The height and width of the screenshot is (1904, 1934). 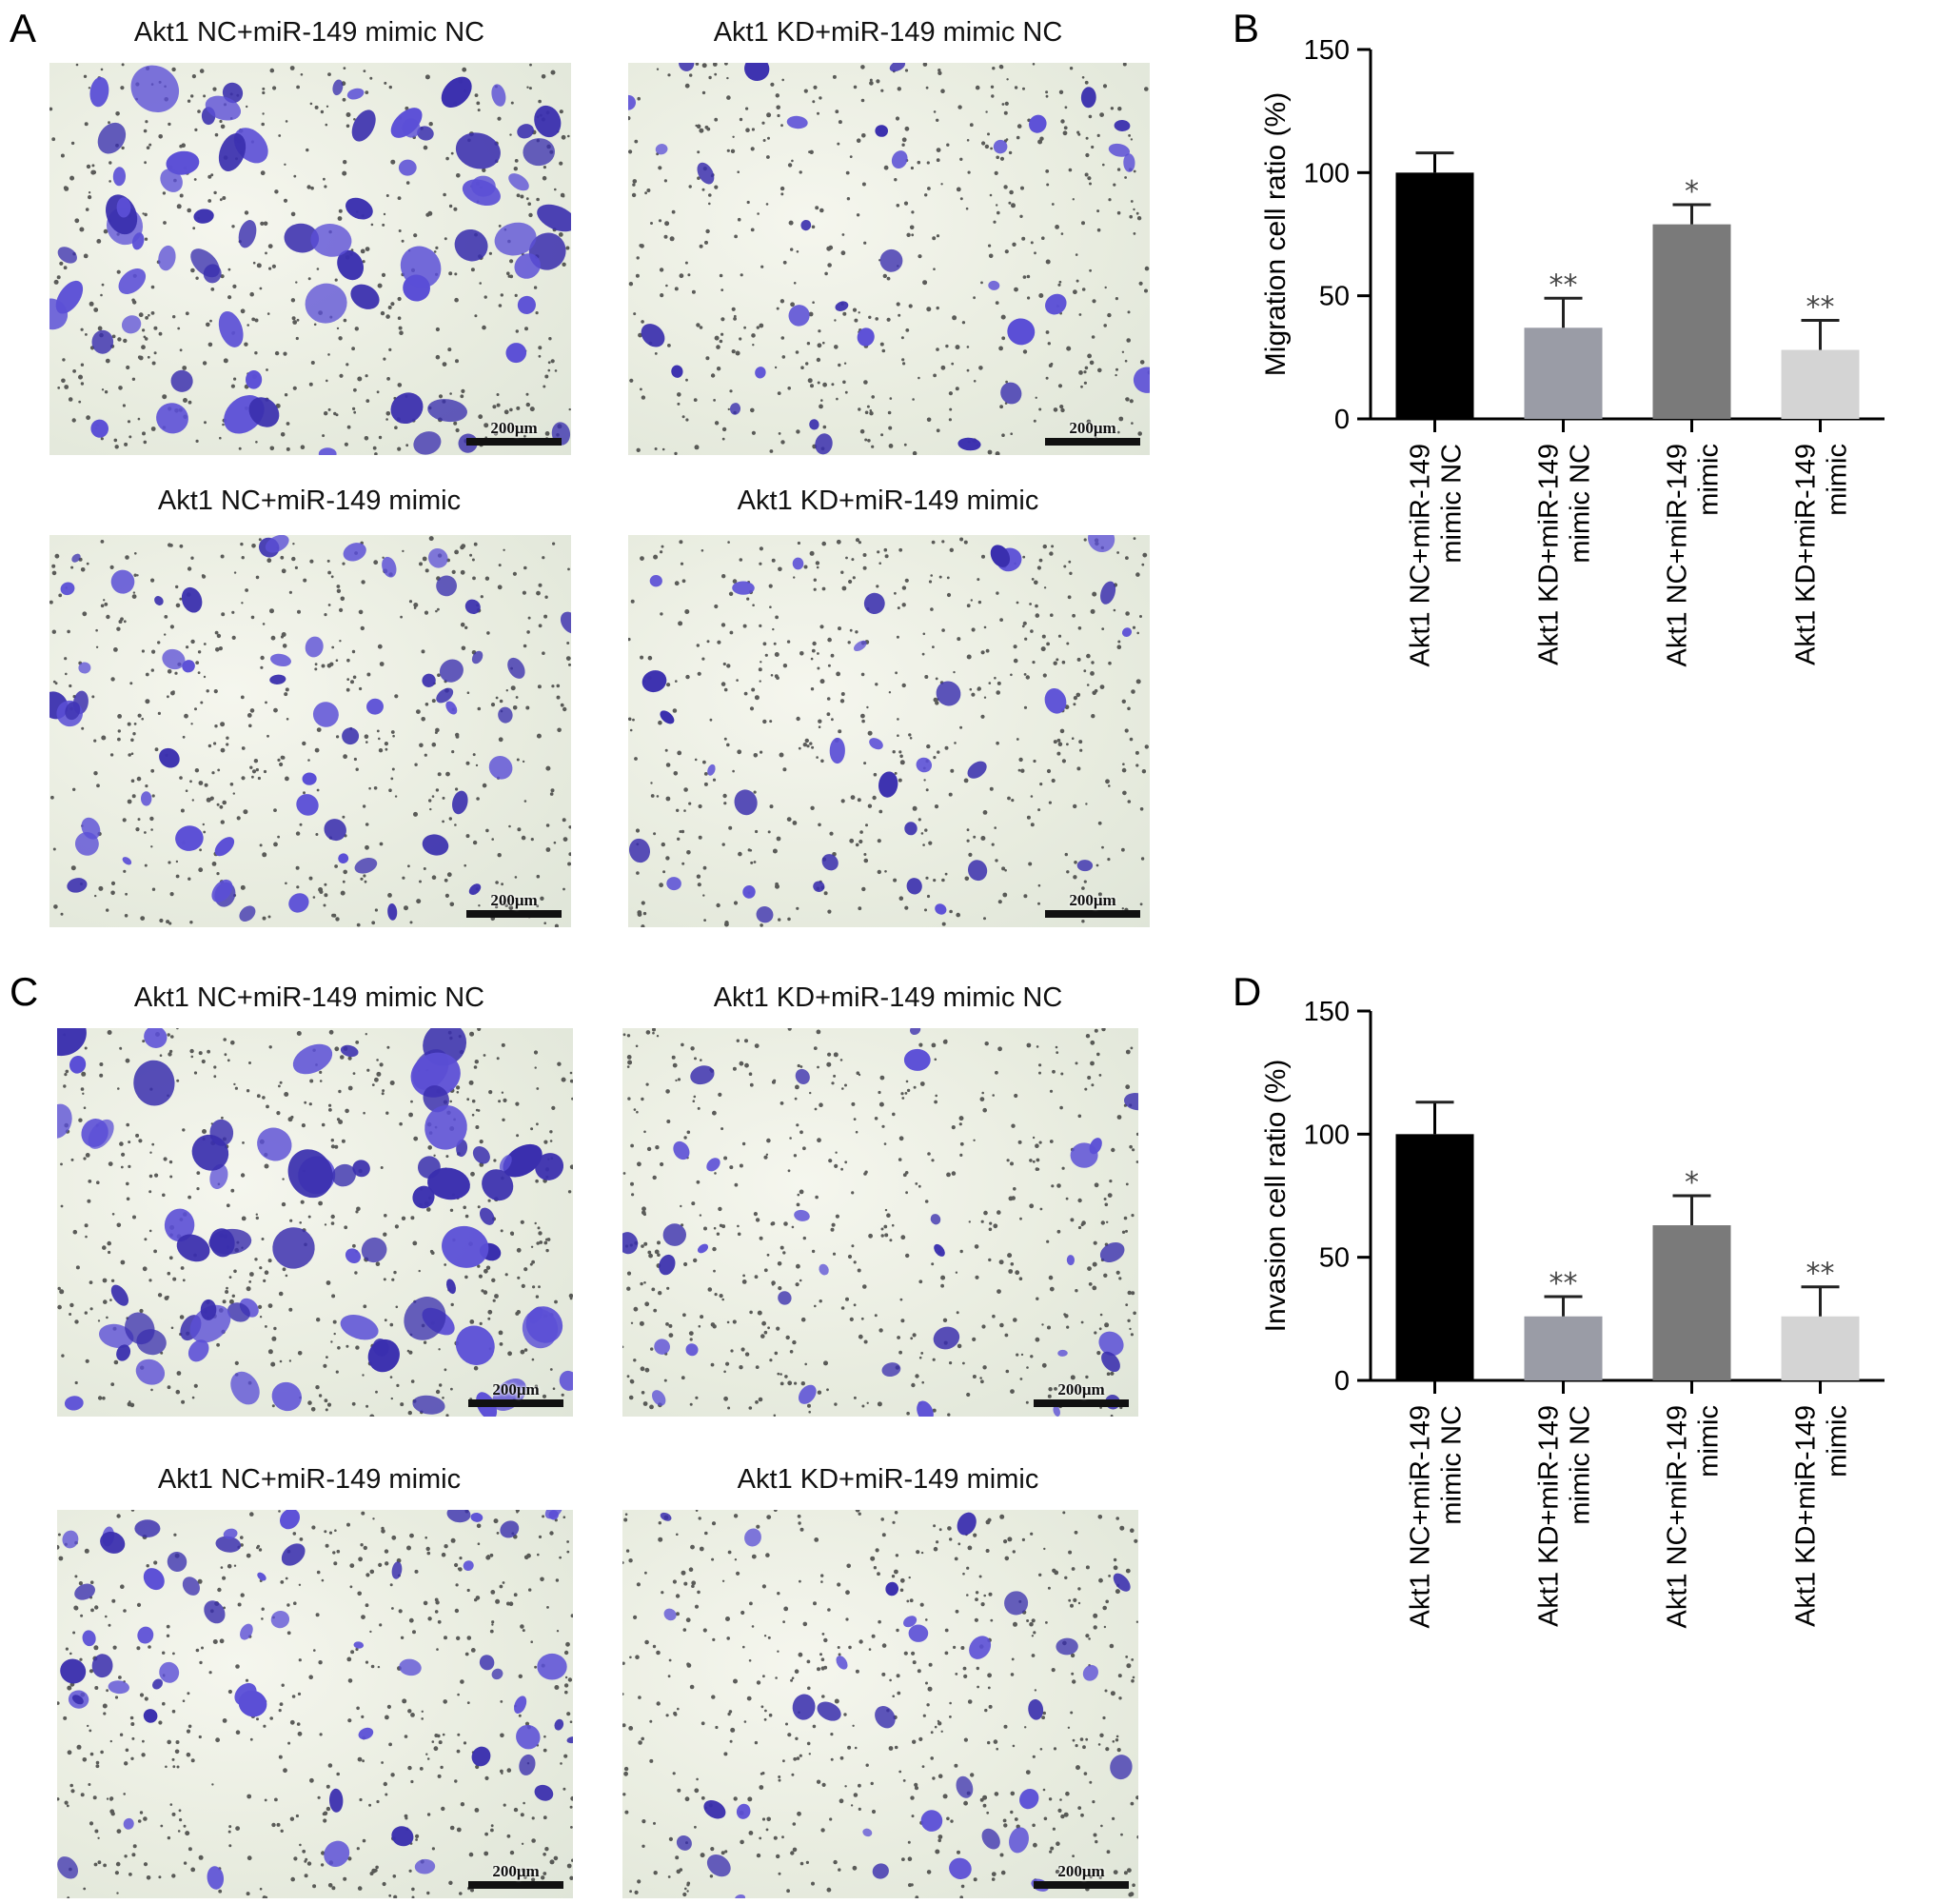 I want to click on y-axis-label: Migration cell ratio (%), so click(x=1276, y=234).